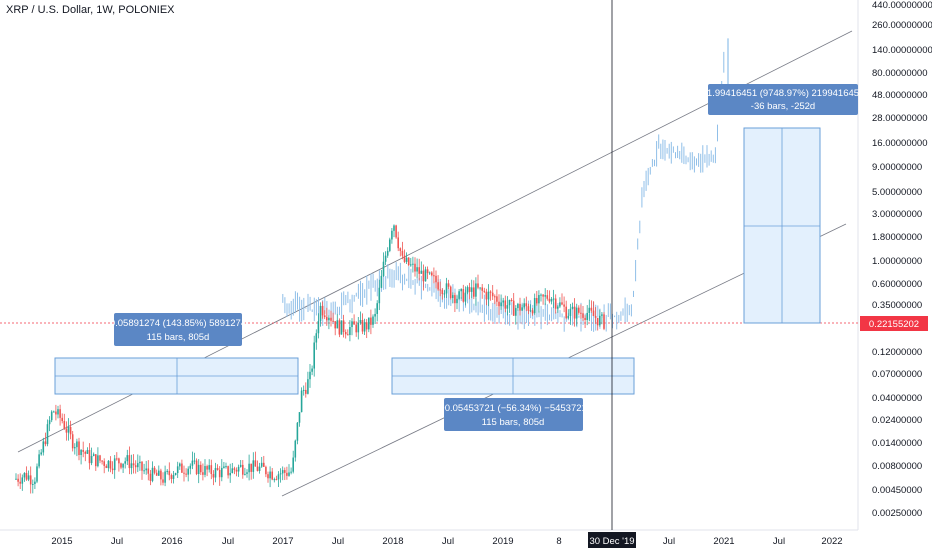 The width and height of the screenshot is (932, 550). I want to click on time-tick-label: 2016, so click(171, 541).